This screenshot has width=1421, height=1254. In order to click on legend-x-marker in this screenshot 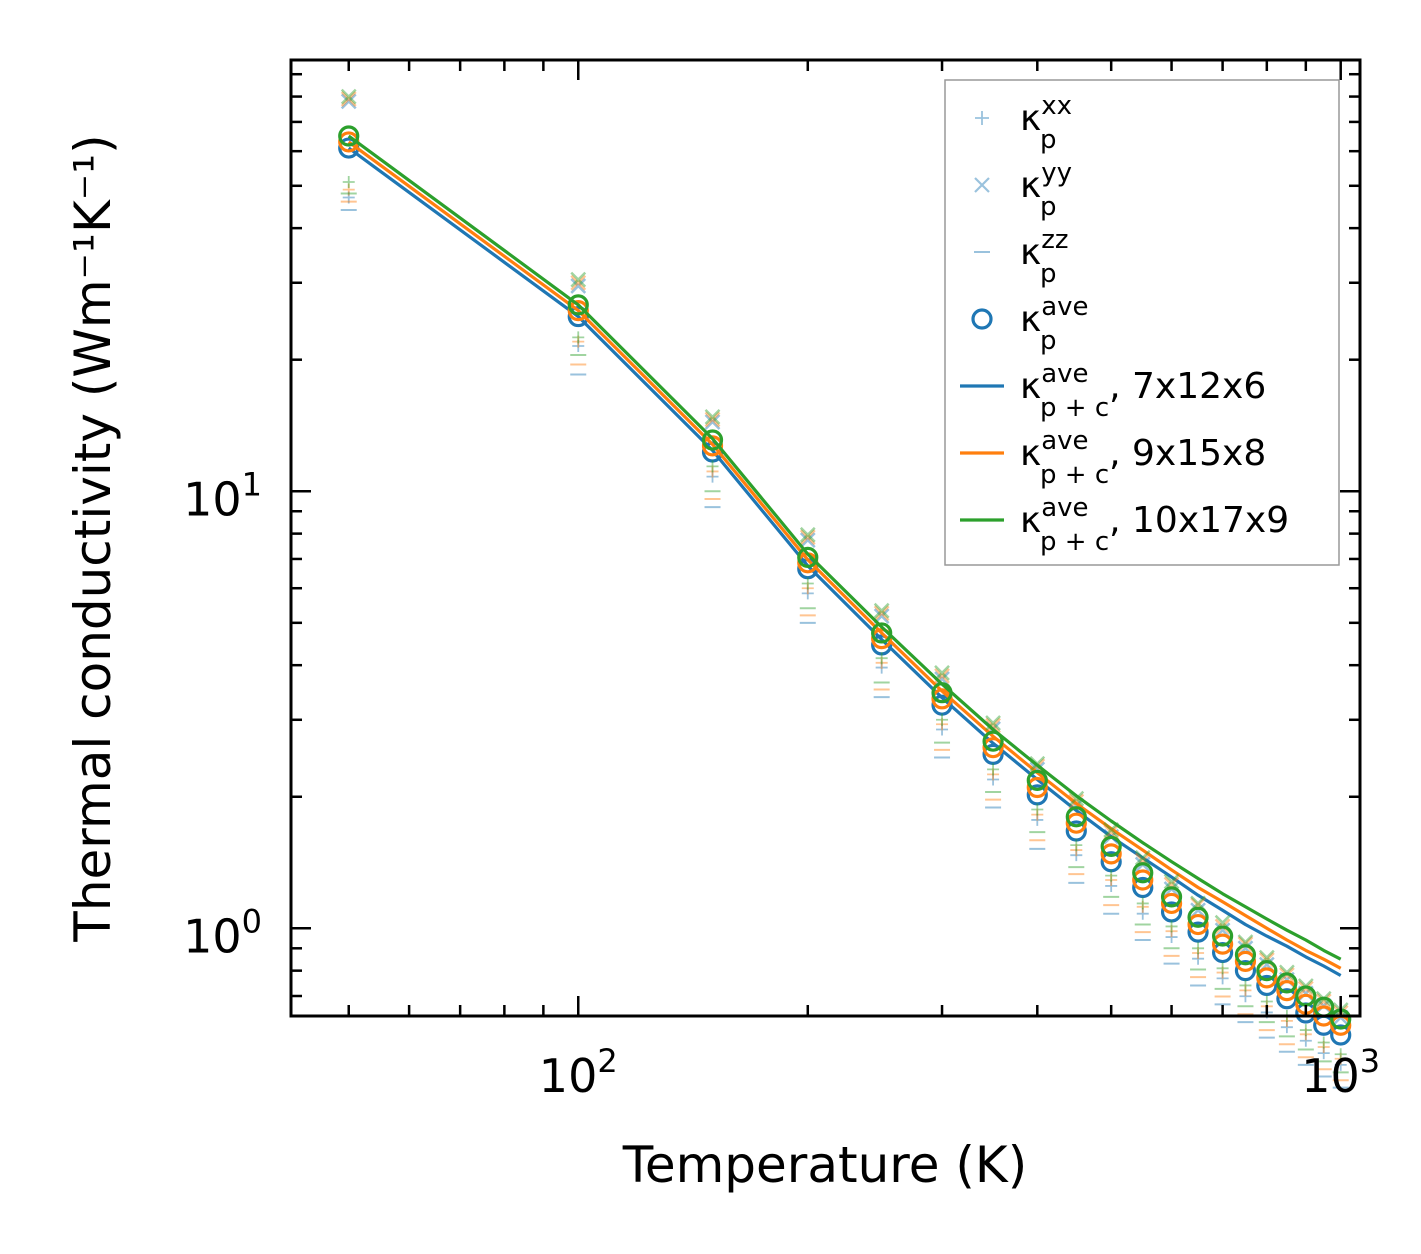, I will do `click(982, 185)`.